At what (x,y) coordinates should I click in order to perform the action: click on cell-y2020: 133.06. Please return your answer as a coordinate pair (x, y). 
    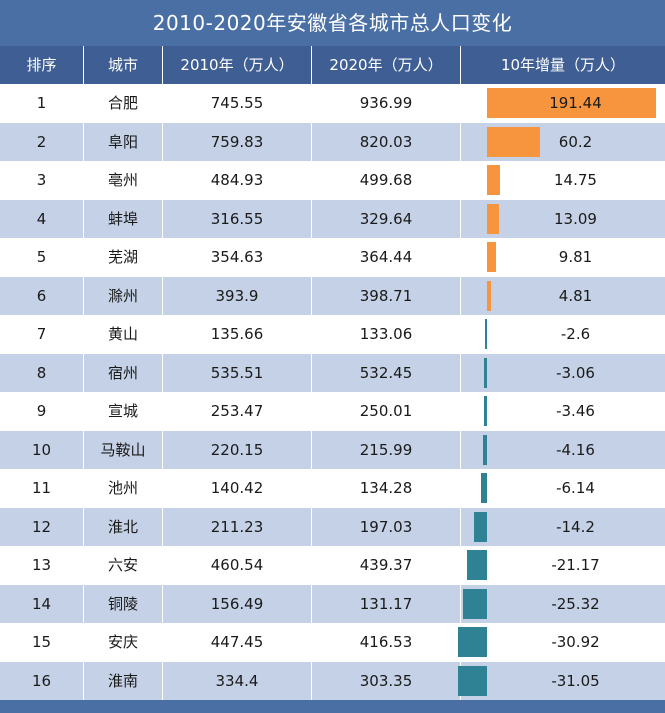
    Looking at the image, I should click on (385, 334).